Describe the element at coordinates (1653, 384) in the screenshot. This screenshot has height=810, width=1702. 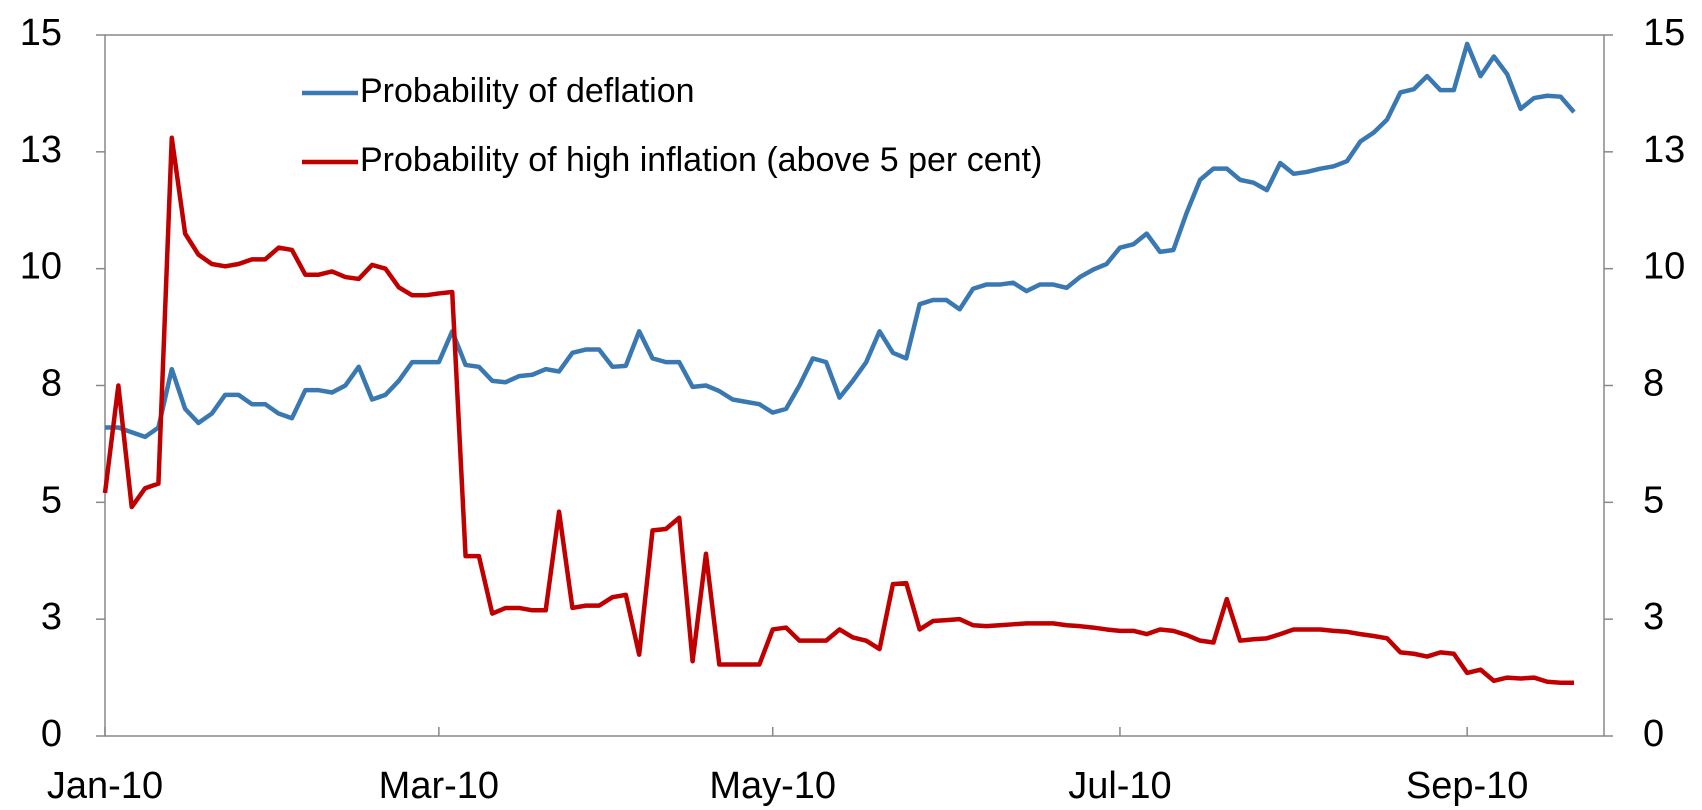
I see `y2-tick-label: 8` at that location.